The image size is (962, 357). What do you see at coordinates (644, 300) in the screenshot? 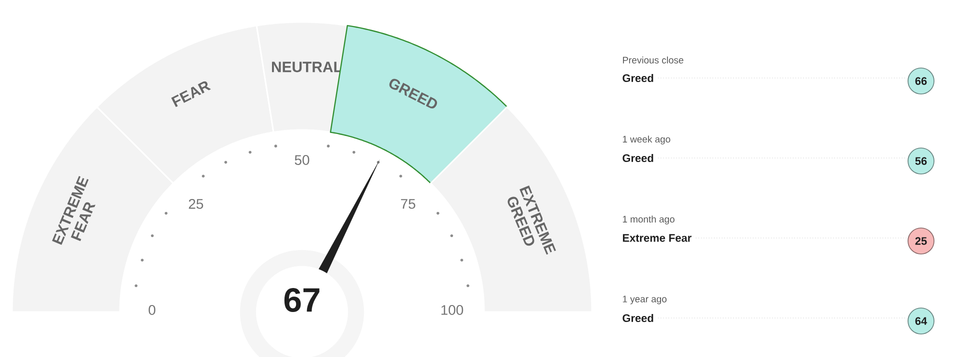
I see `category-label: 1 year ago` at bounding box center [644, 300].